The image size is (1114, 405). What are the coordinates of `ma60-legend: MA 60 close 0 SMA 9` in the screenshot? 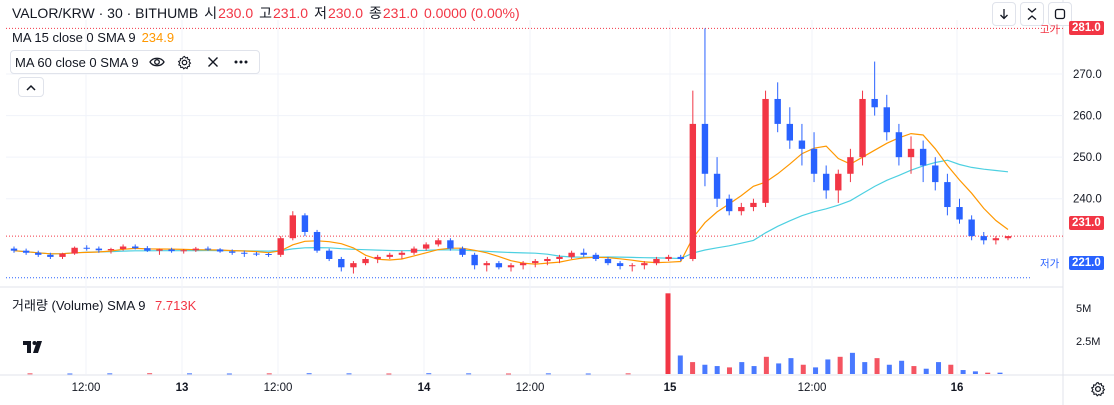 It's located at (135, 62).